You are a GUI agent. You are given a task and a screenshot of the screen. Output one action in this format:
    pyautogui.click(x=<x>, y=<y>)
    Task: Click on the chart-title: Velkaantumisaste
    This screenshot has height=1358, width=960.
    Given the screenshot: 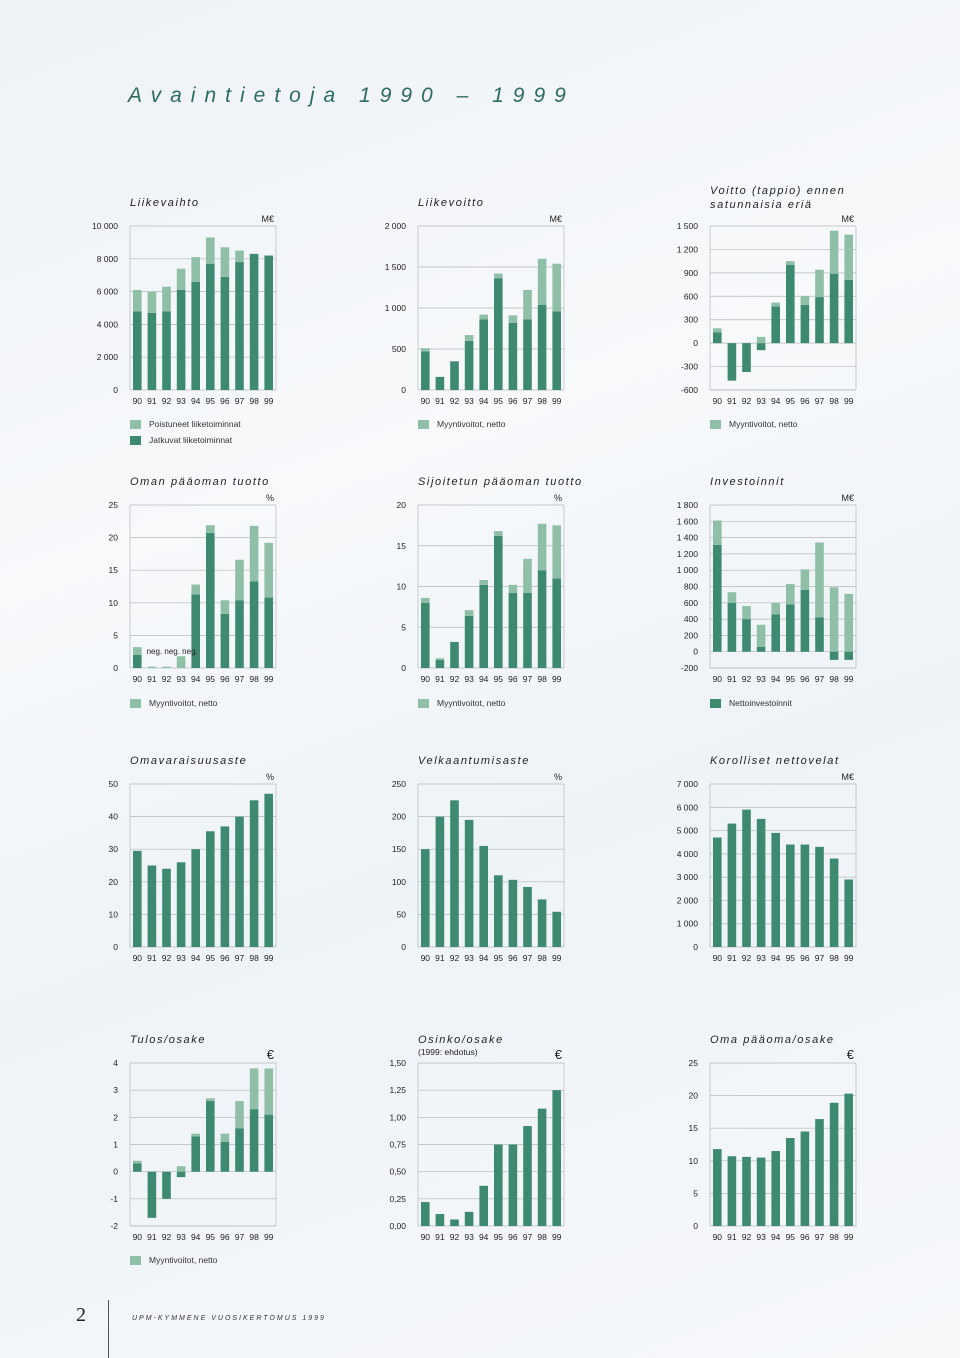 What is the action you would take?
    pyautogui.click(x=474, y=761)
    